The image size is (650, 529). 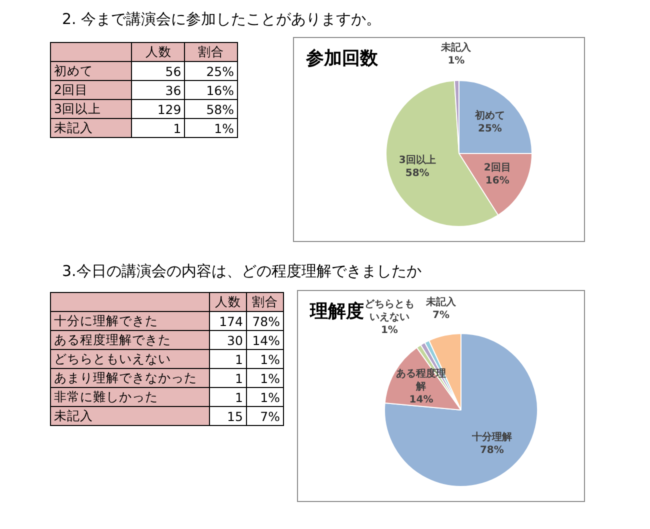 I want to click on chart-title: 理解度, so click(x=337, y=311).